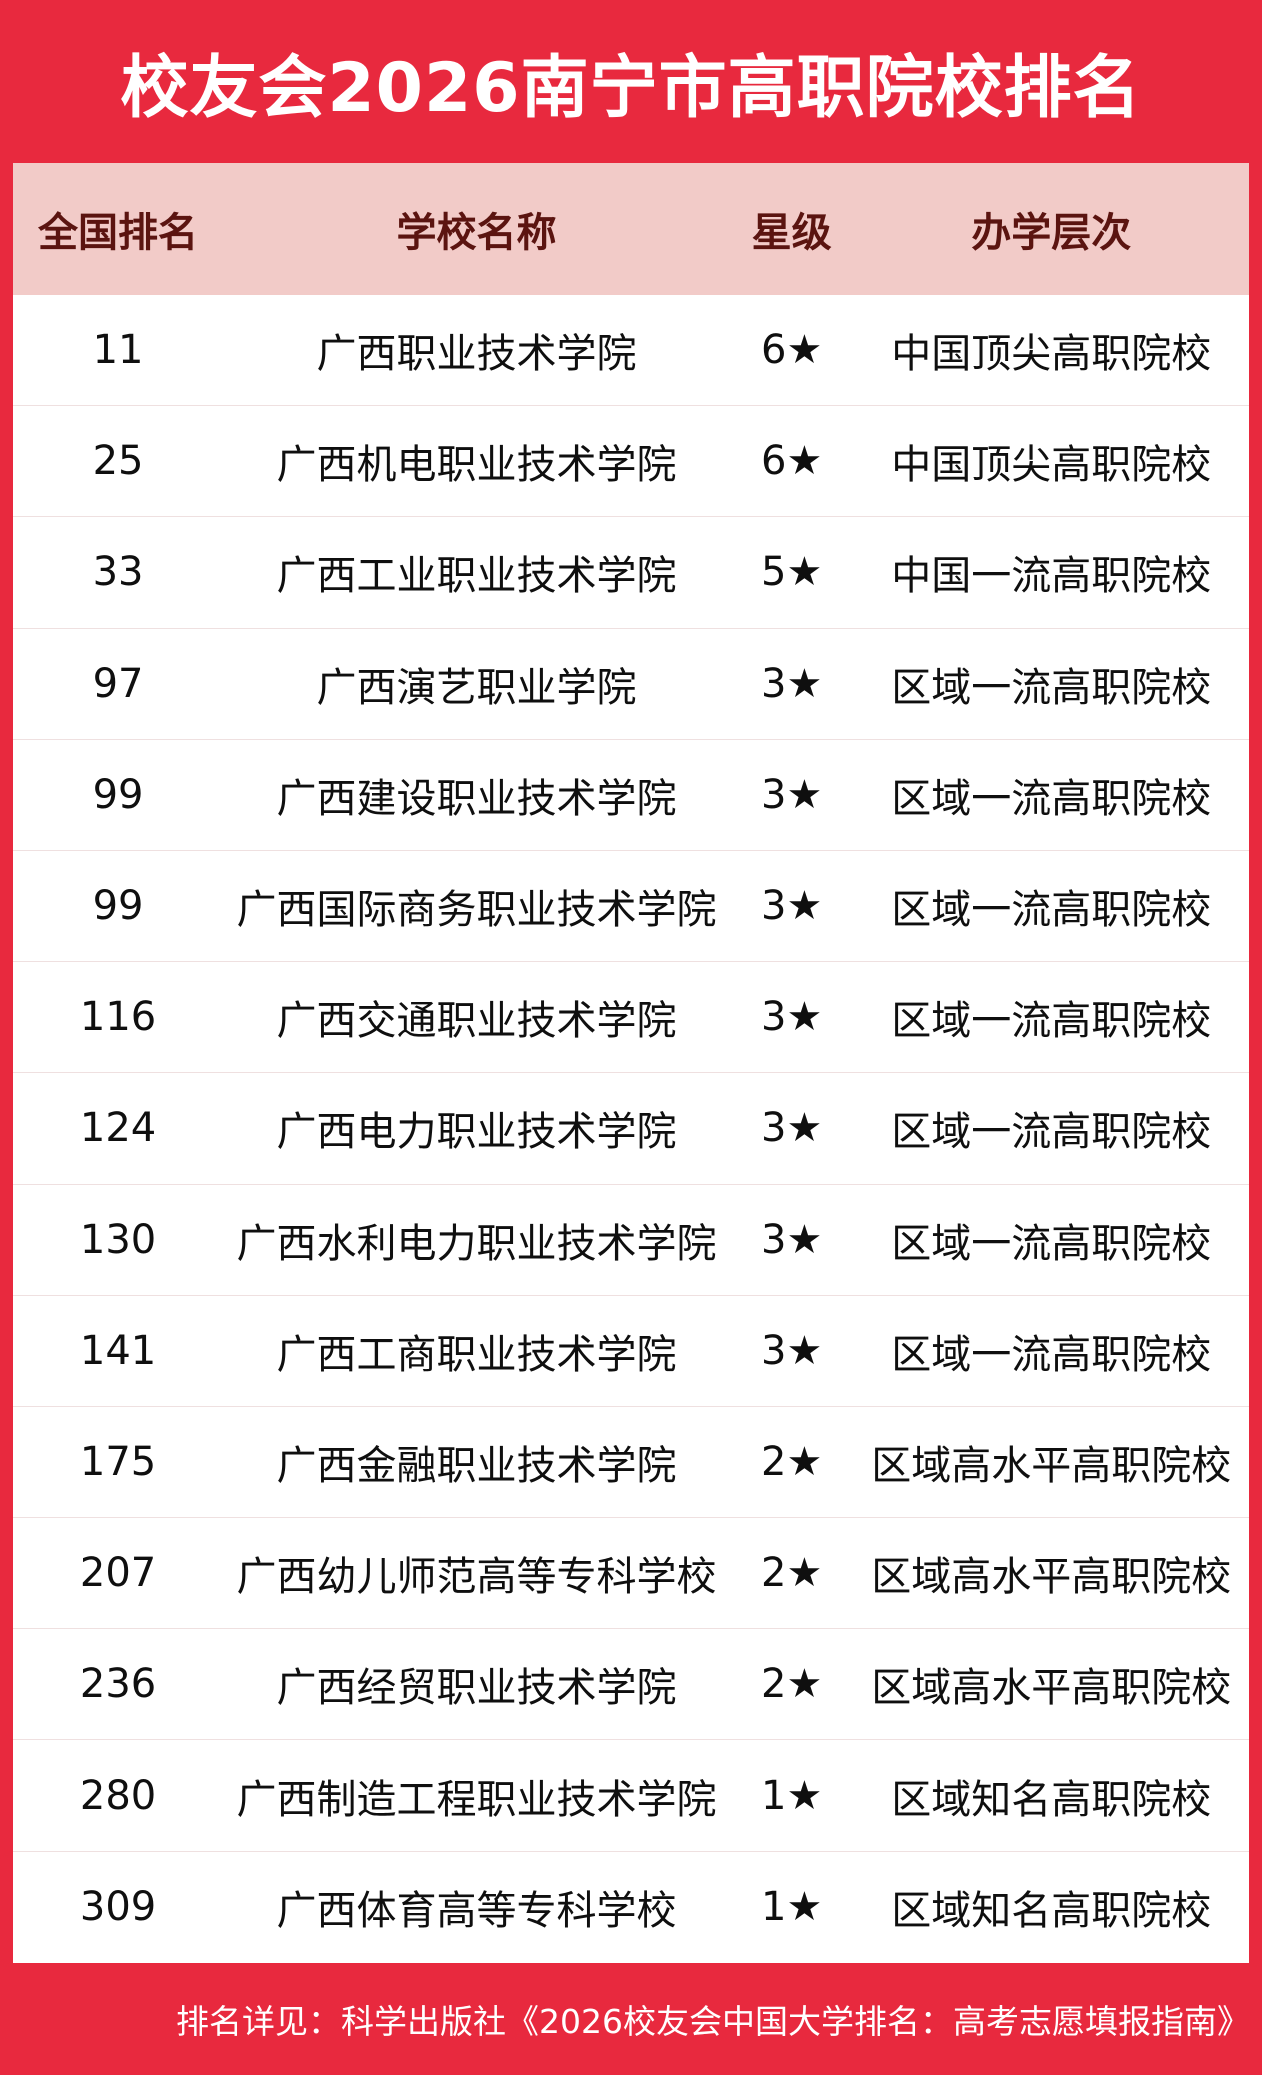 The image size is (1262, 2075). What do you see at coordinates (476, 1132) in the screenshot?
I see `school-cell: 广西电力职业技术学院` at bounding box center [476, 1132].